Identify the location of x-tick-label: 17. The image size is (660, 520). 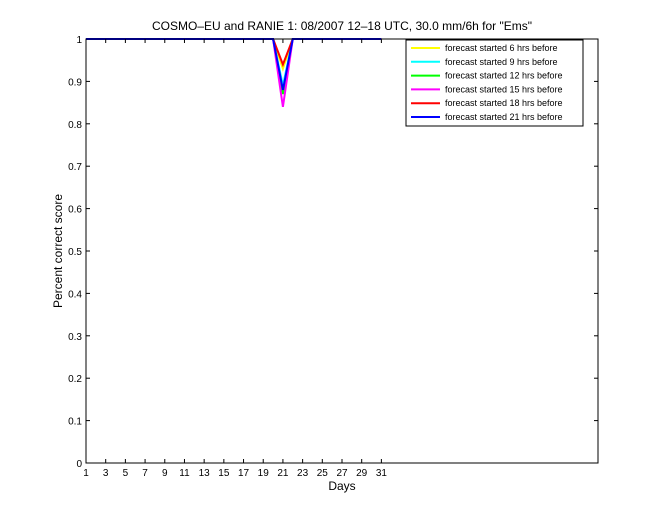
(244, 473).